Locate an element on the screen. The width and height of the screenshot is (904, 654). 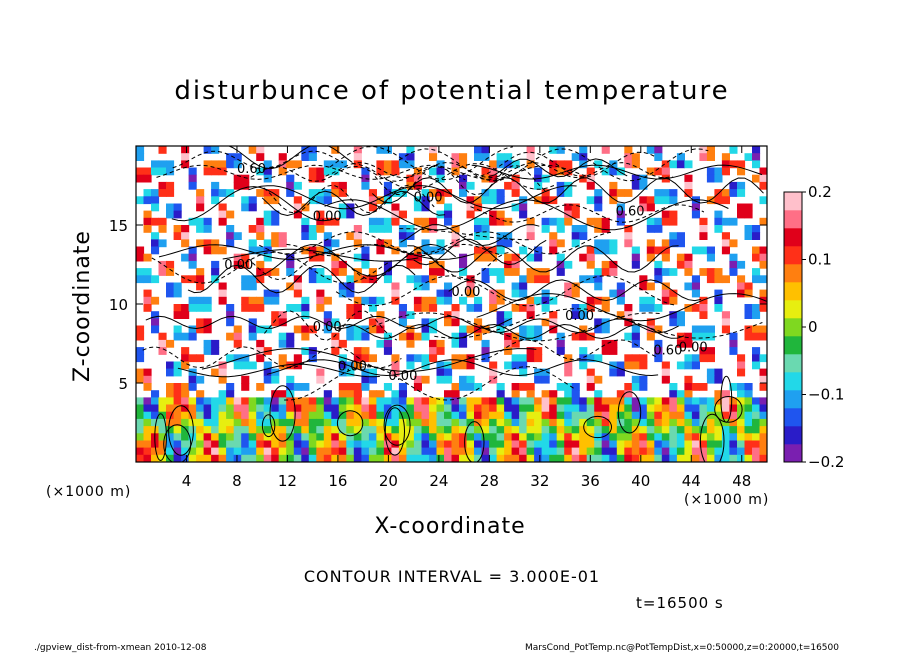
colorbar-tick-label: 0.1 is located at coordinates (820, 260).